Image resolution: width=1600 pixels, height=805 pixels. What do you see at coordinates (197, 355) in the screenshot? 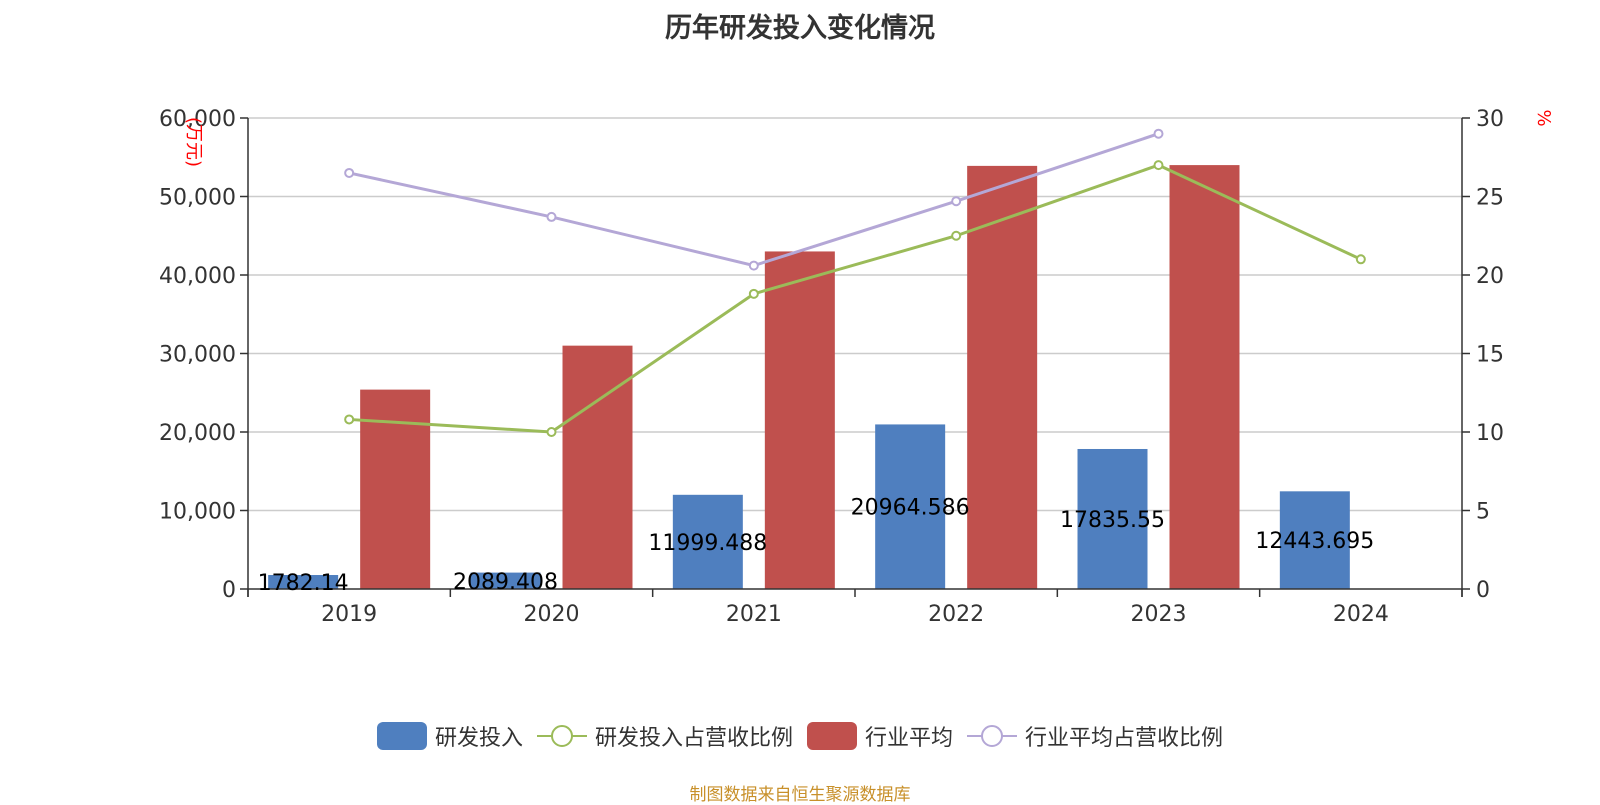
I see `y-left-tick-label: 30,000` at bounding box center [197, 355].